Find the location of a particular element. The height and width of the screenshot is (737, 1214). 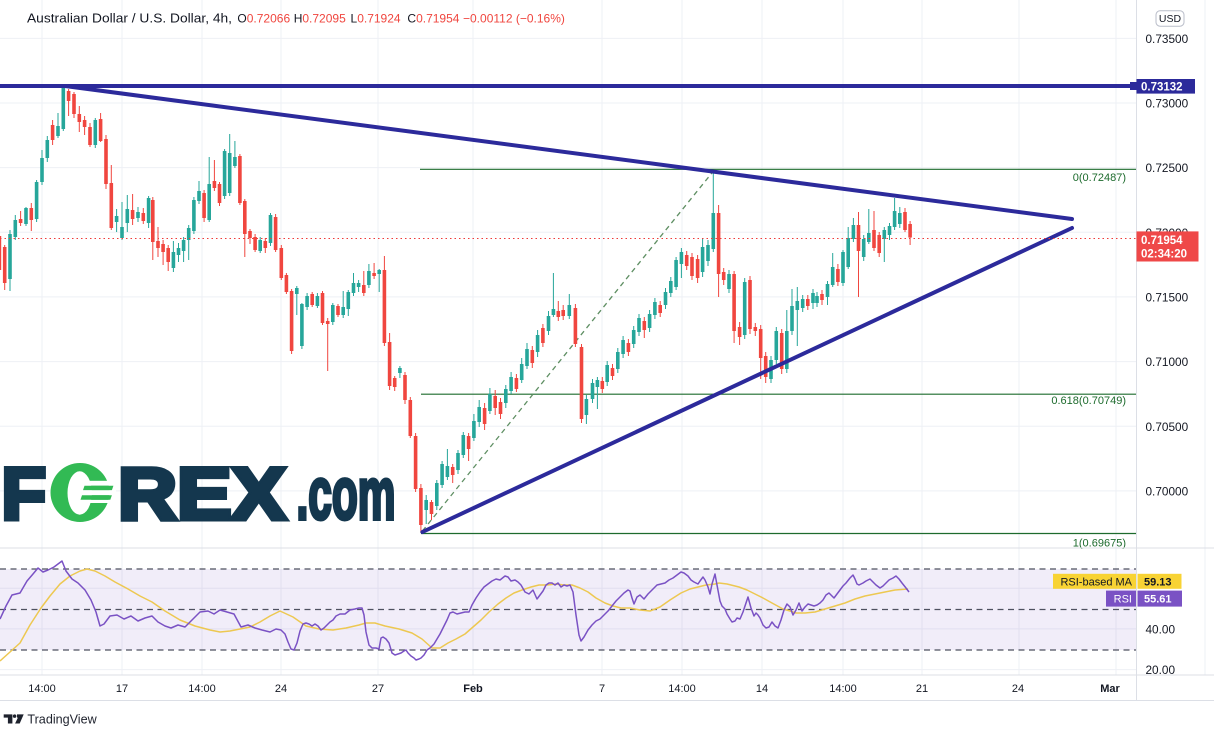

svg-text: 20.00 is located at coordinates (1161, 670).